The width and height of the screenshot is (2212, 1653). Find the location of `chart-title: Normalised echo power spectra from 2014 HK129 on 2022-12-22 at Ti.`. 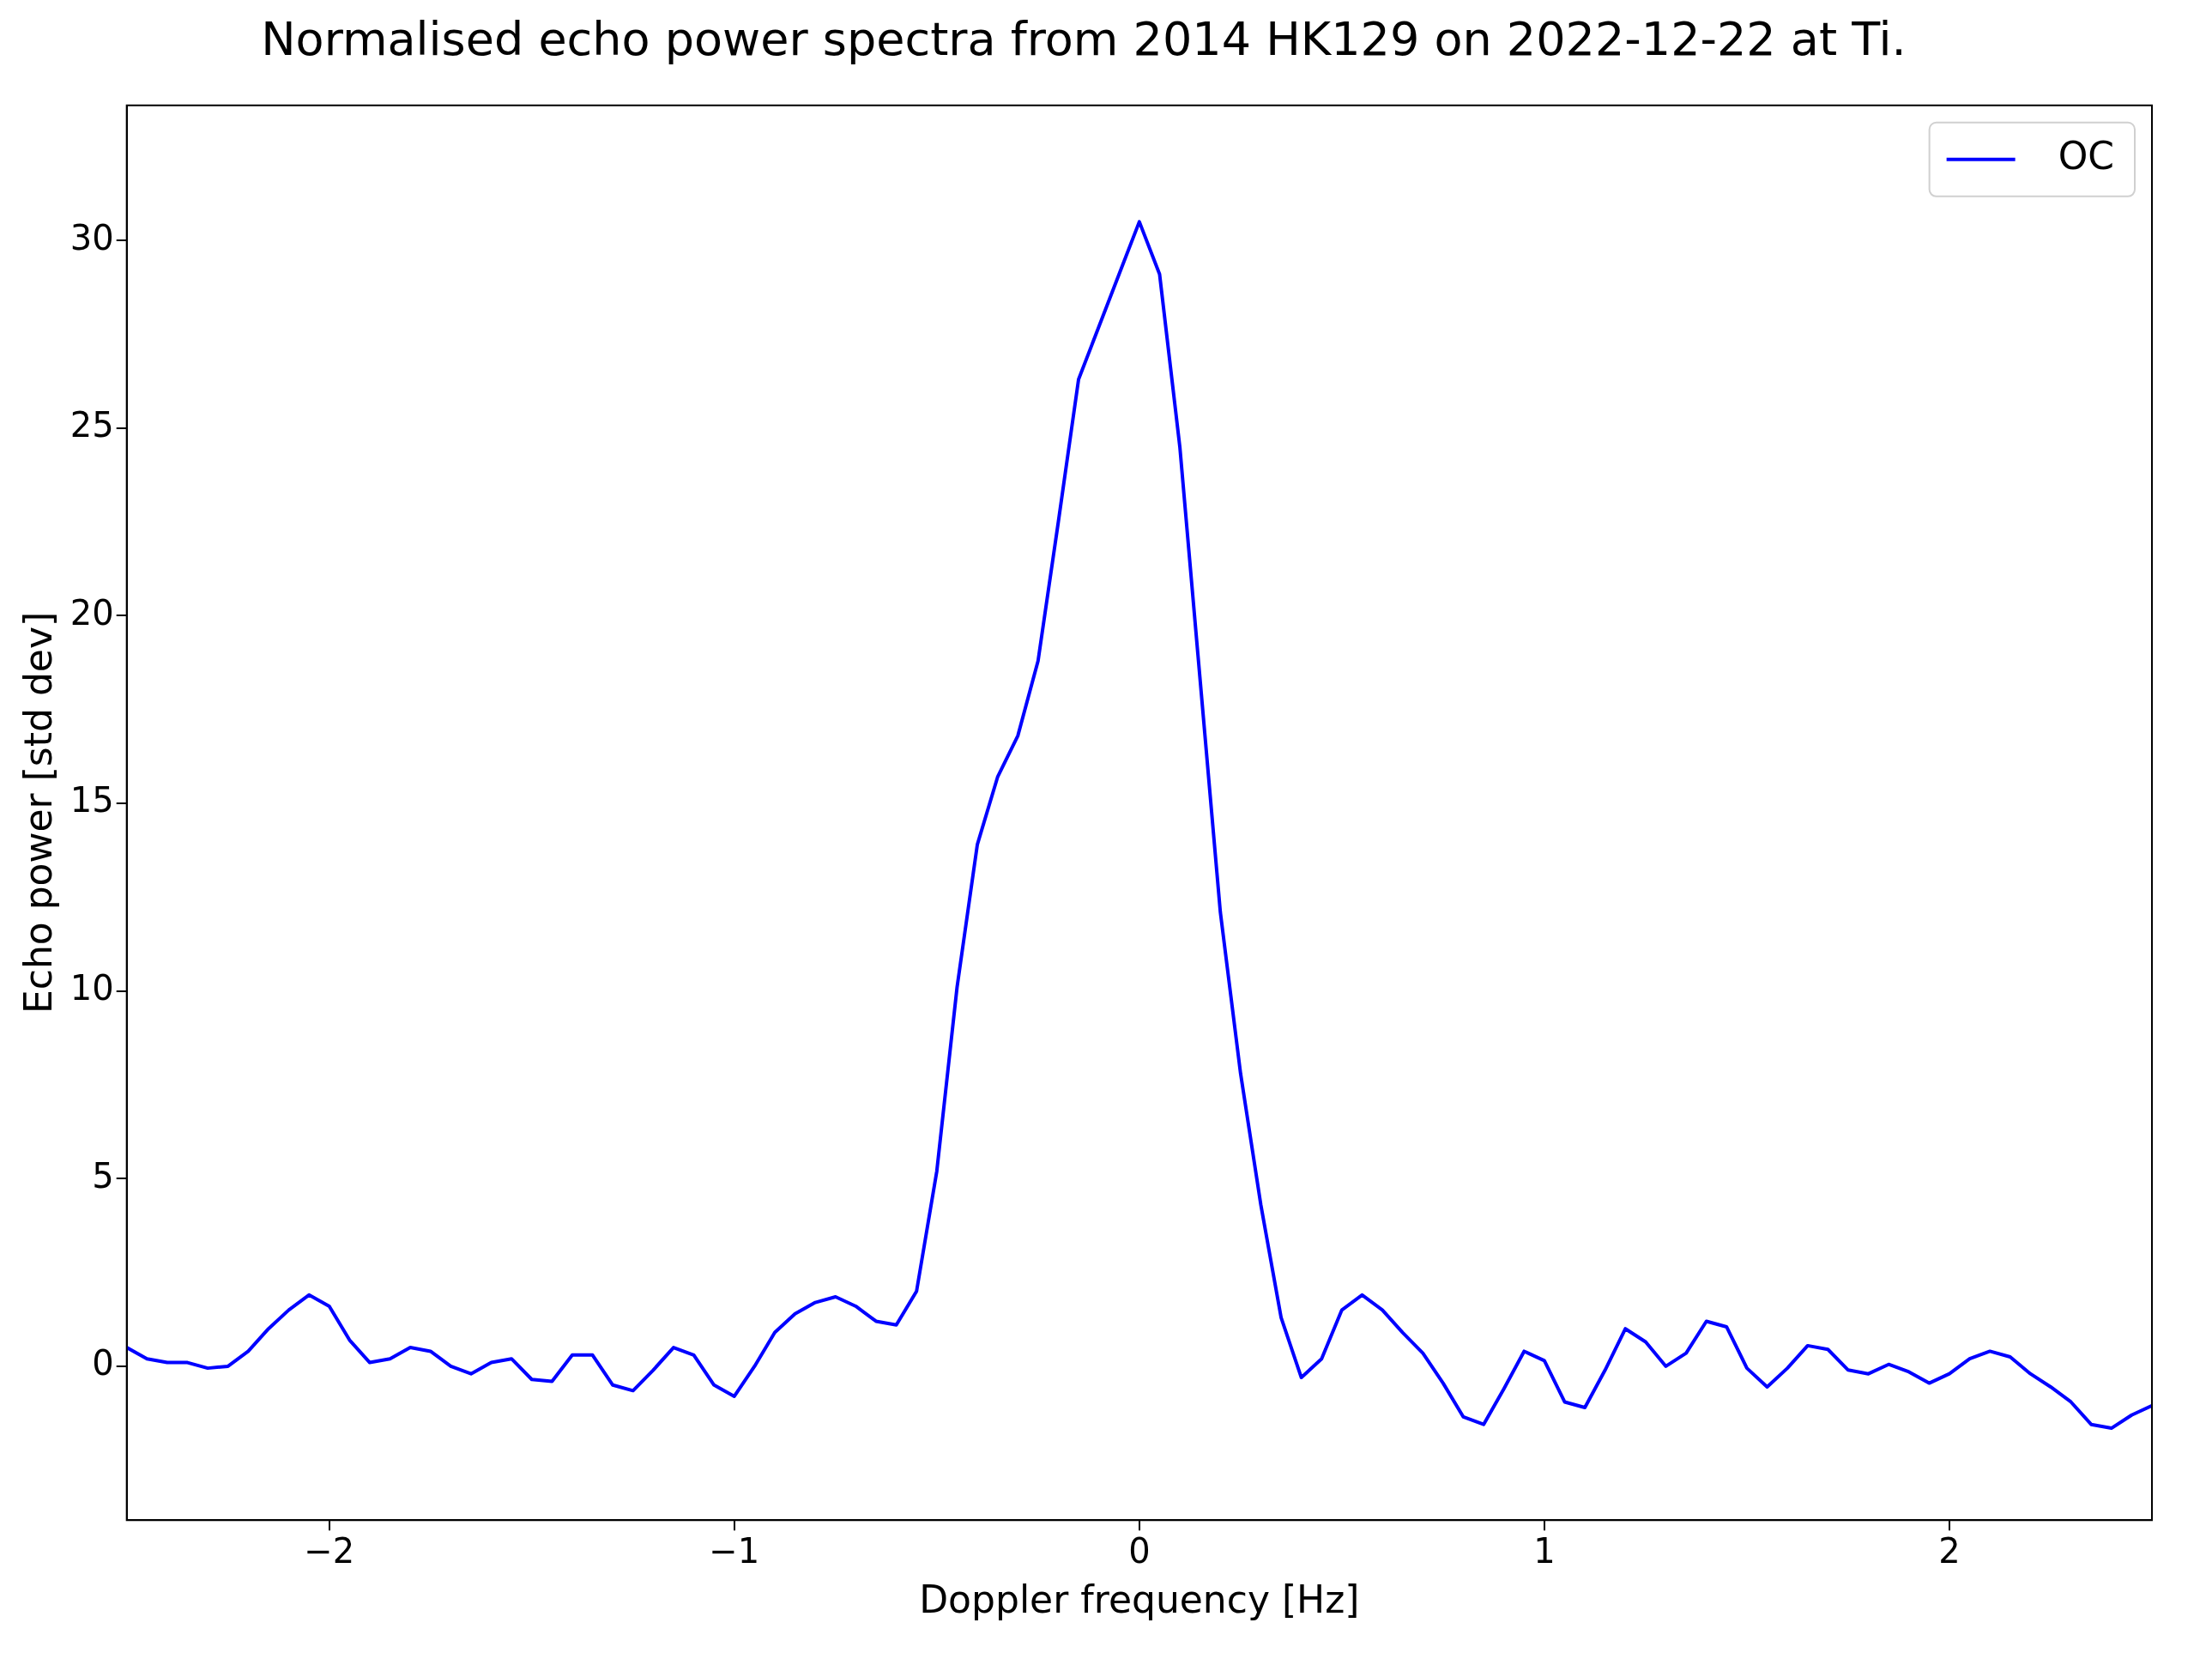

chart-title: Normalised echo power spectra from 2014 HK129 on 2022-12-22 at Ti. is located at coordinates (1084, 40).